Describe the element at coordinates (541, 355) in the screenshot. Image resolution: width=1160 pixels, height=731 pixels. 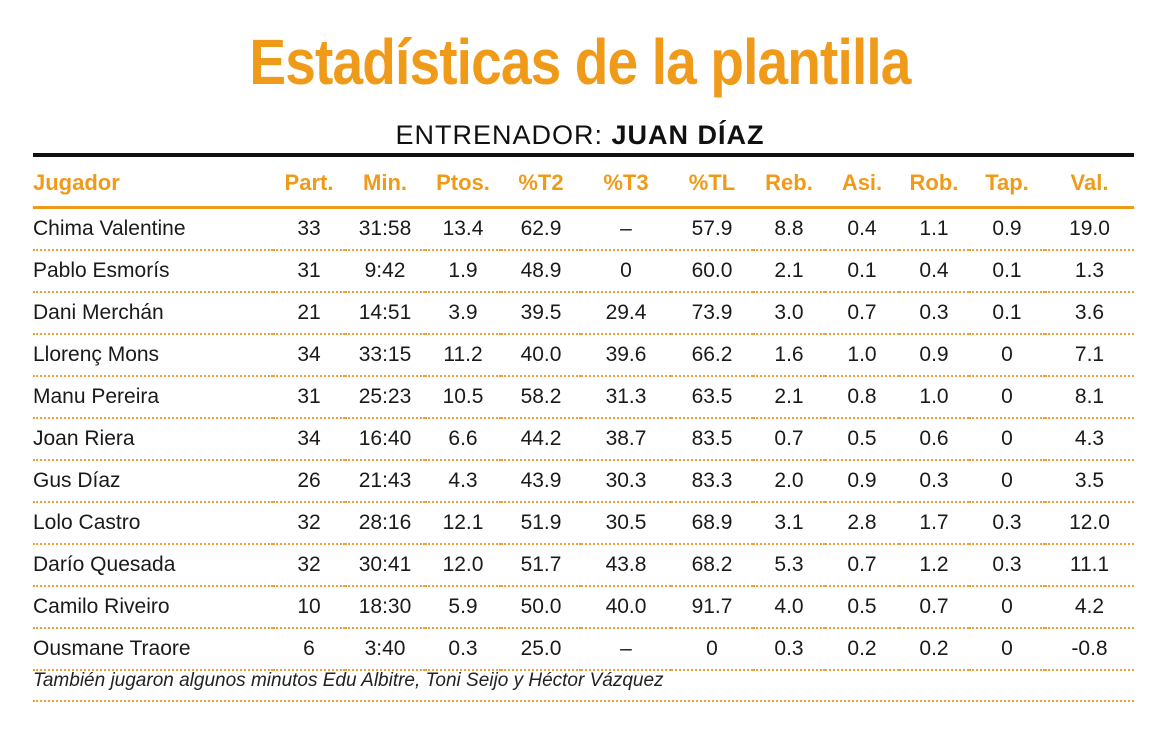
I see `cell-t2: 40.0` at that location.